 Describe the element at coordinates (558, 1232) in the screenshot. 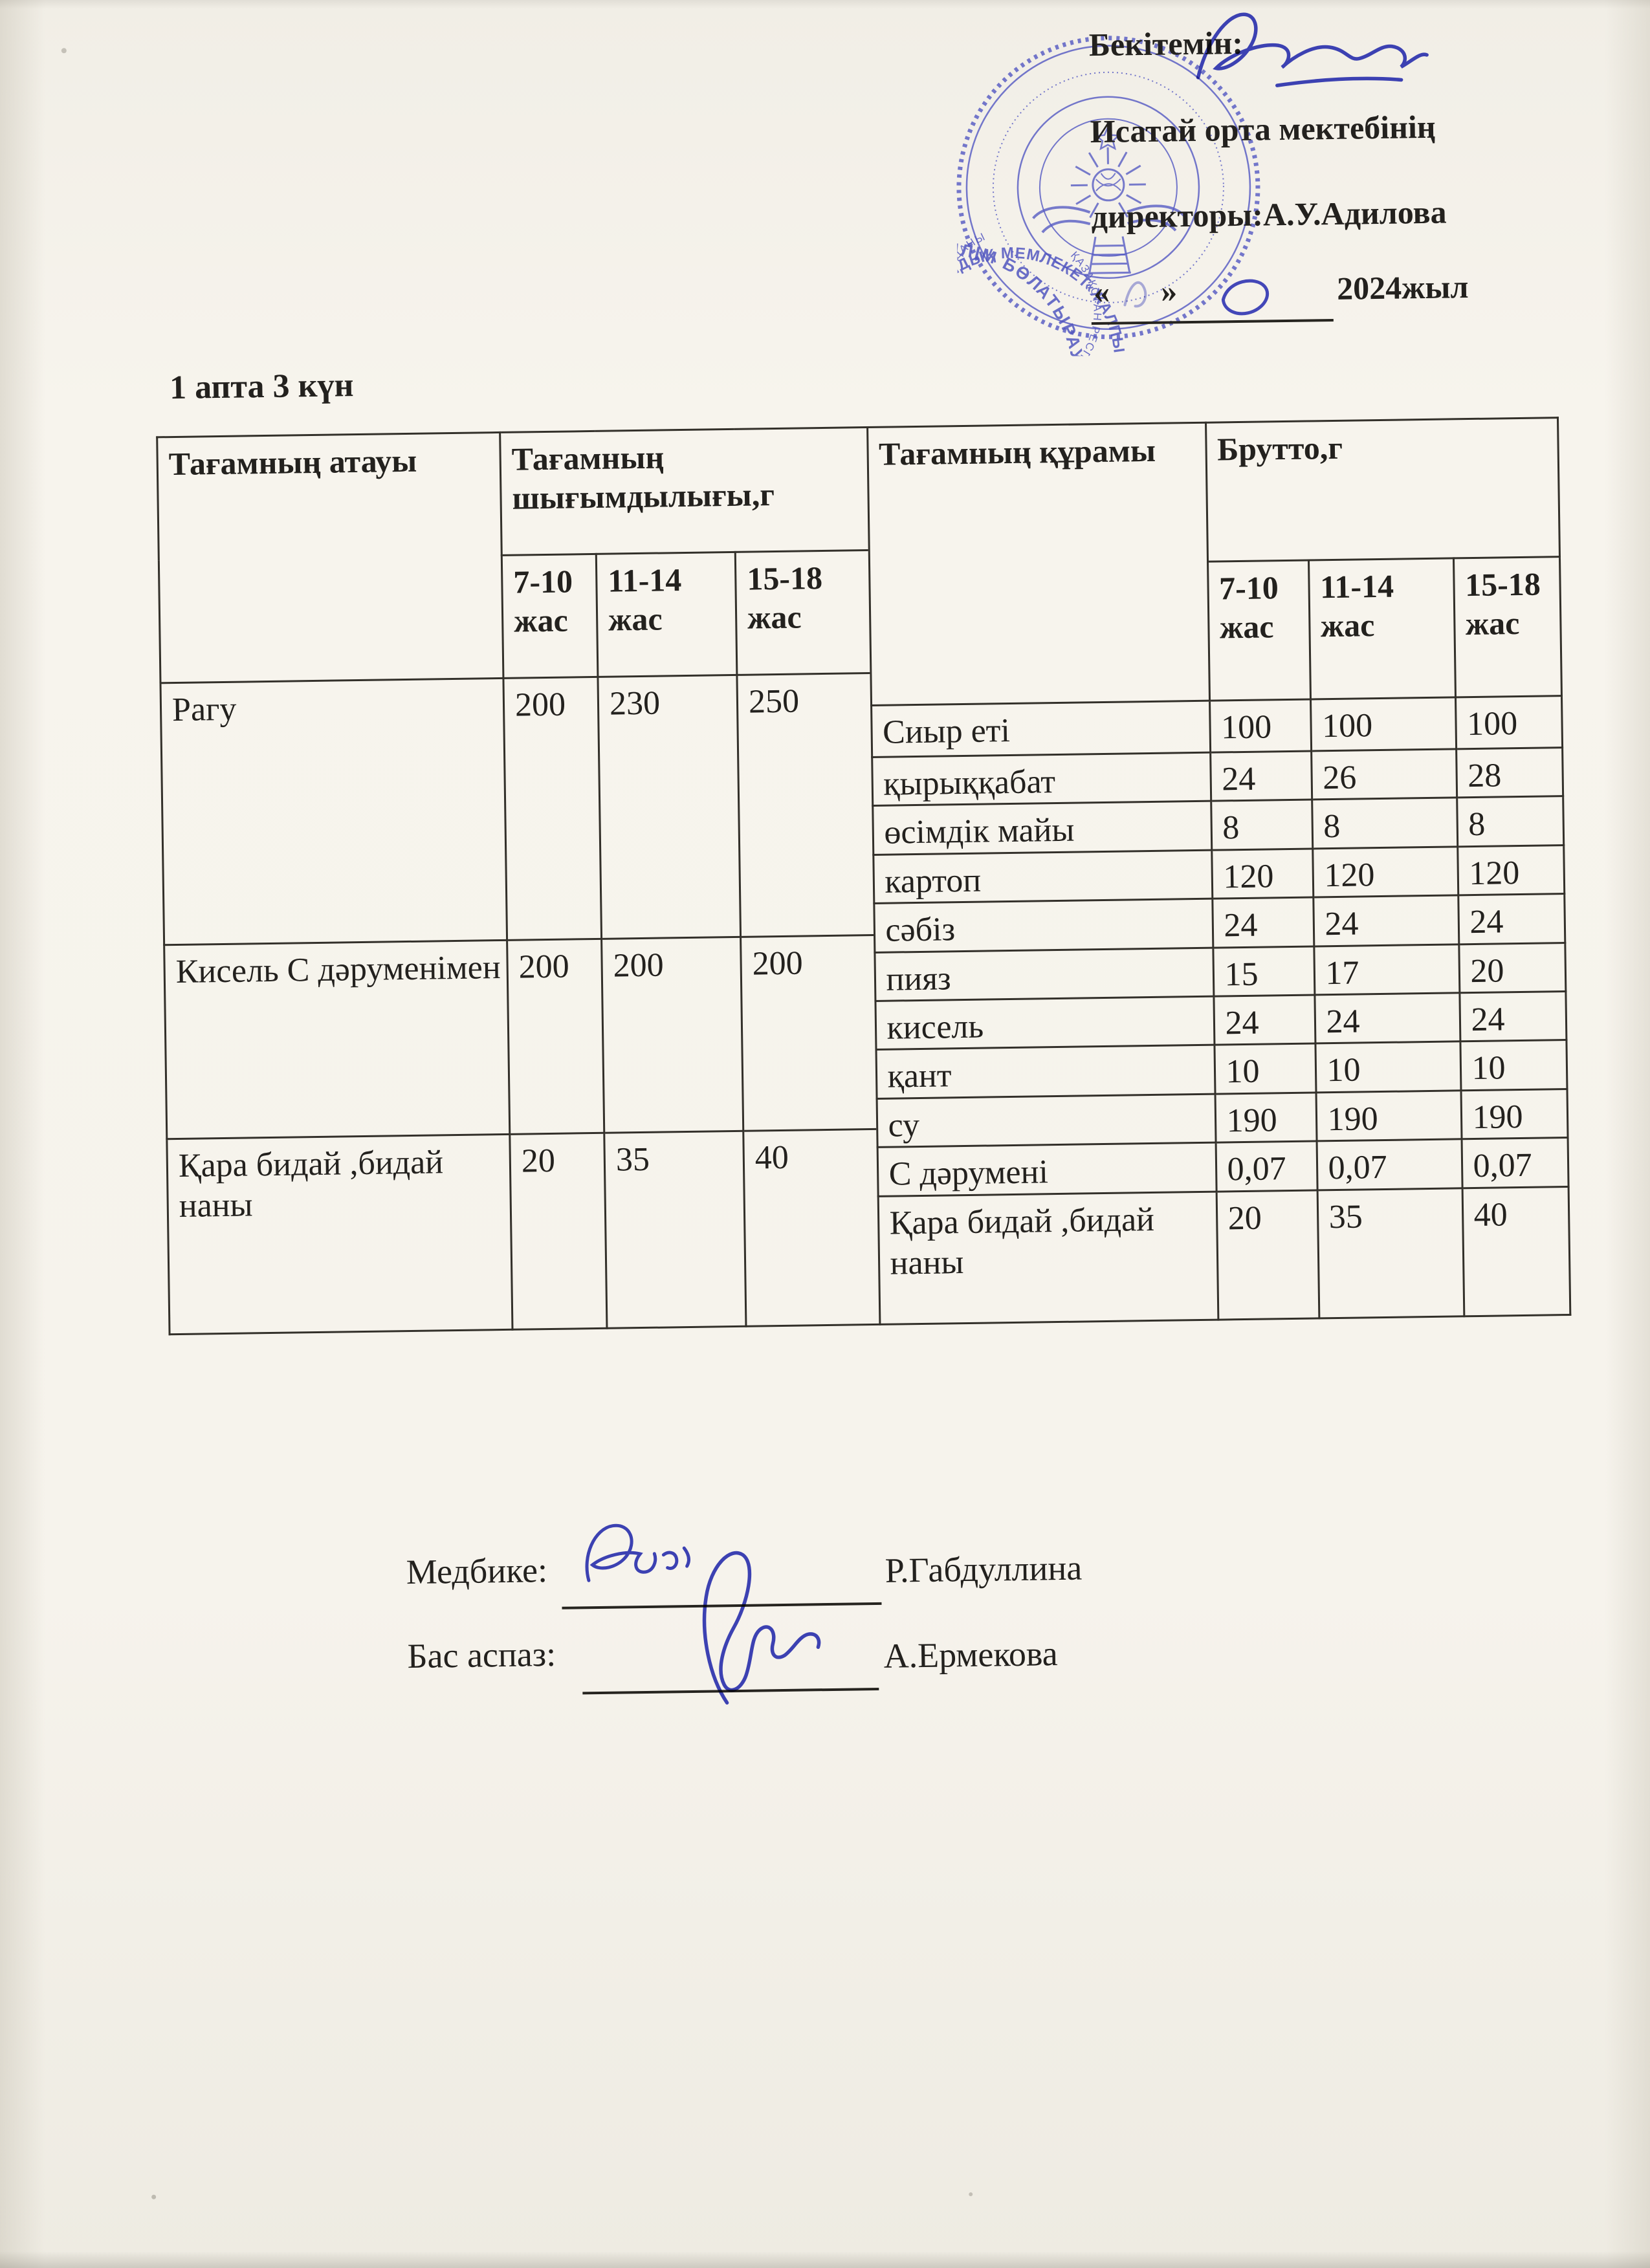

I see `dish-output-value: 20` at that location.